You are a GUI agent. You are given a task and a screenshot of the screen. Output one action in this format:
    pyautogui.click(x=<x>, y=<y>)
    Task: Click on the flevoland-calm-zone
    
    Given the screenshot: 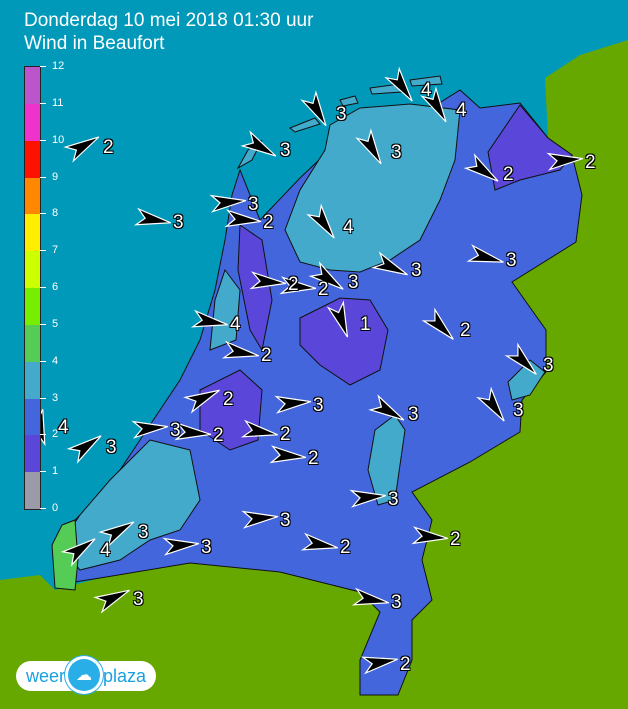 What is the action you would take?
    pyautogui.click(x=344, y=341)
    